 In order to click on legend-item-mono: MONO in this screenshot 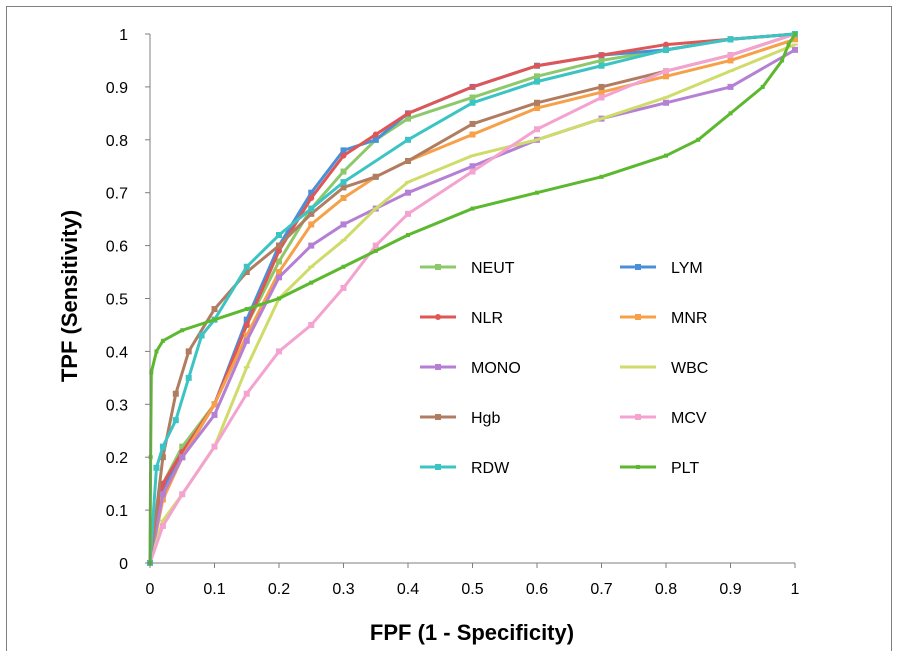, I will do `click(470, 368)`.